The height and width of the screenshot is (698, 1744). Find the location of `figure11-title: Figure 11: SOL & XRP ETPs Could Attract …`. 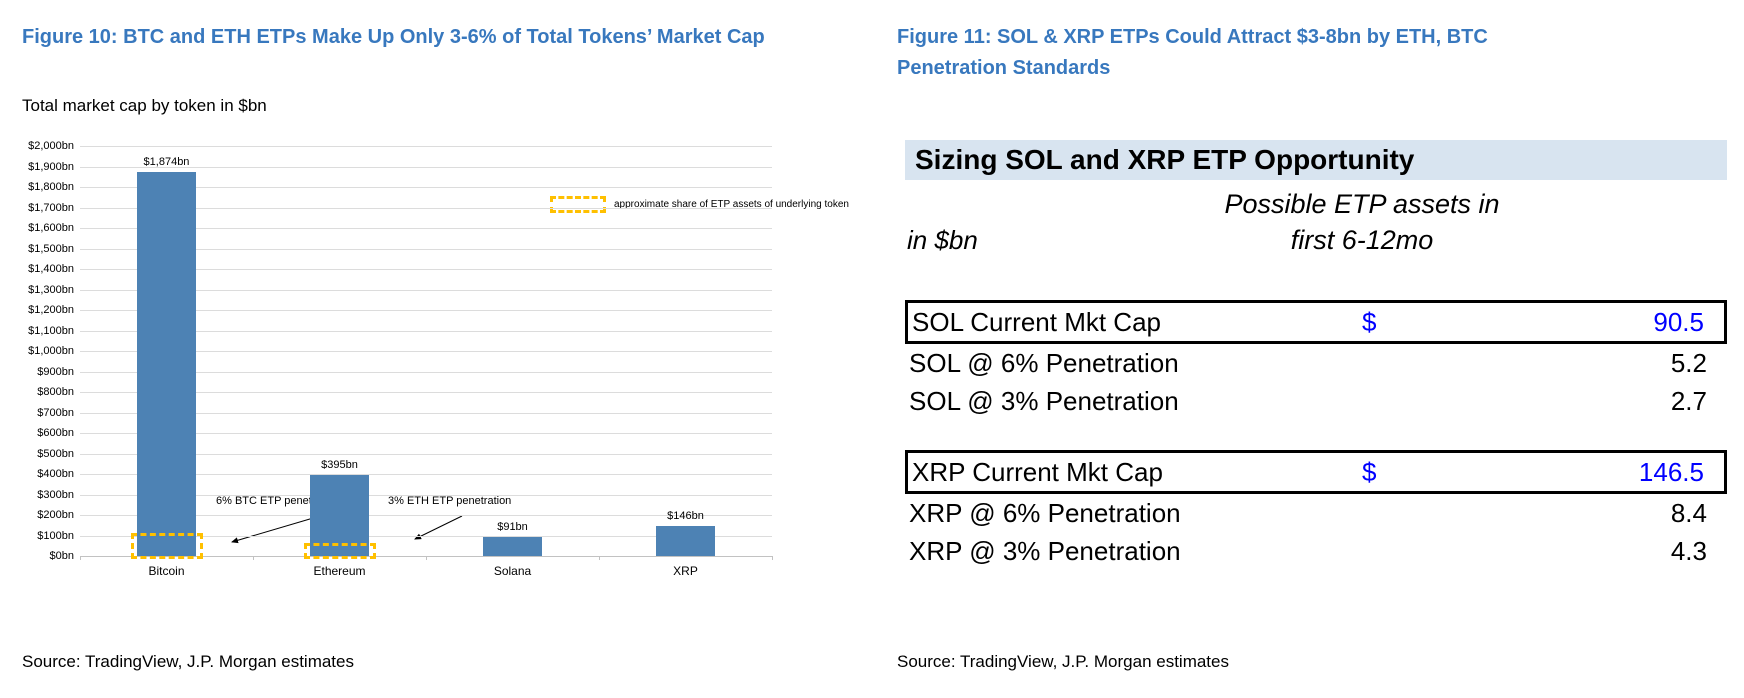

figure11-title: Figure 11: SOL & XRP ETPs Could Attract … is located at coordinates (1192, 52).